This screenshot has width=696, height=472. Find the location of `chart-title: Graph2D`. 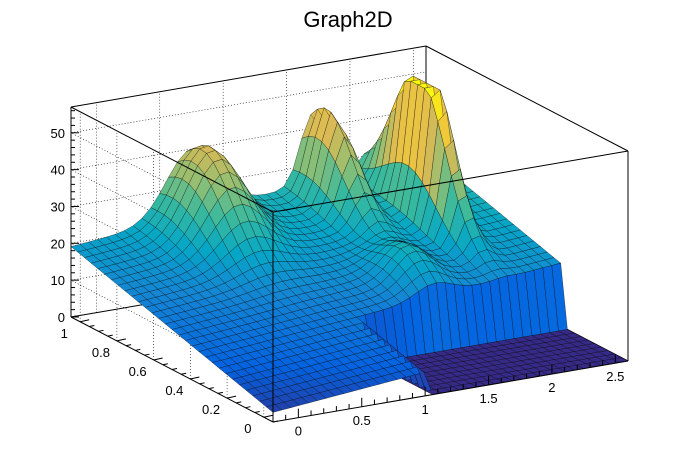

chart-title: Graph2D is located at coordinates (347, 19).